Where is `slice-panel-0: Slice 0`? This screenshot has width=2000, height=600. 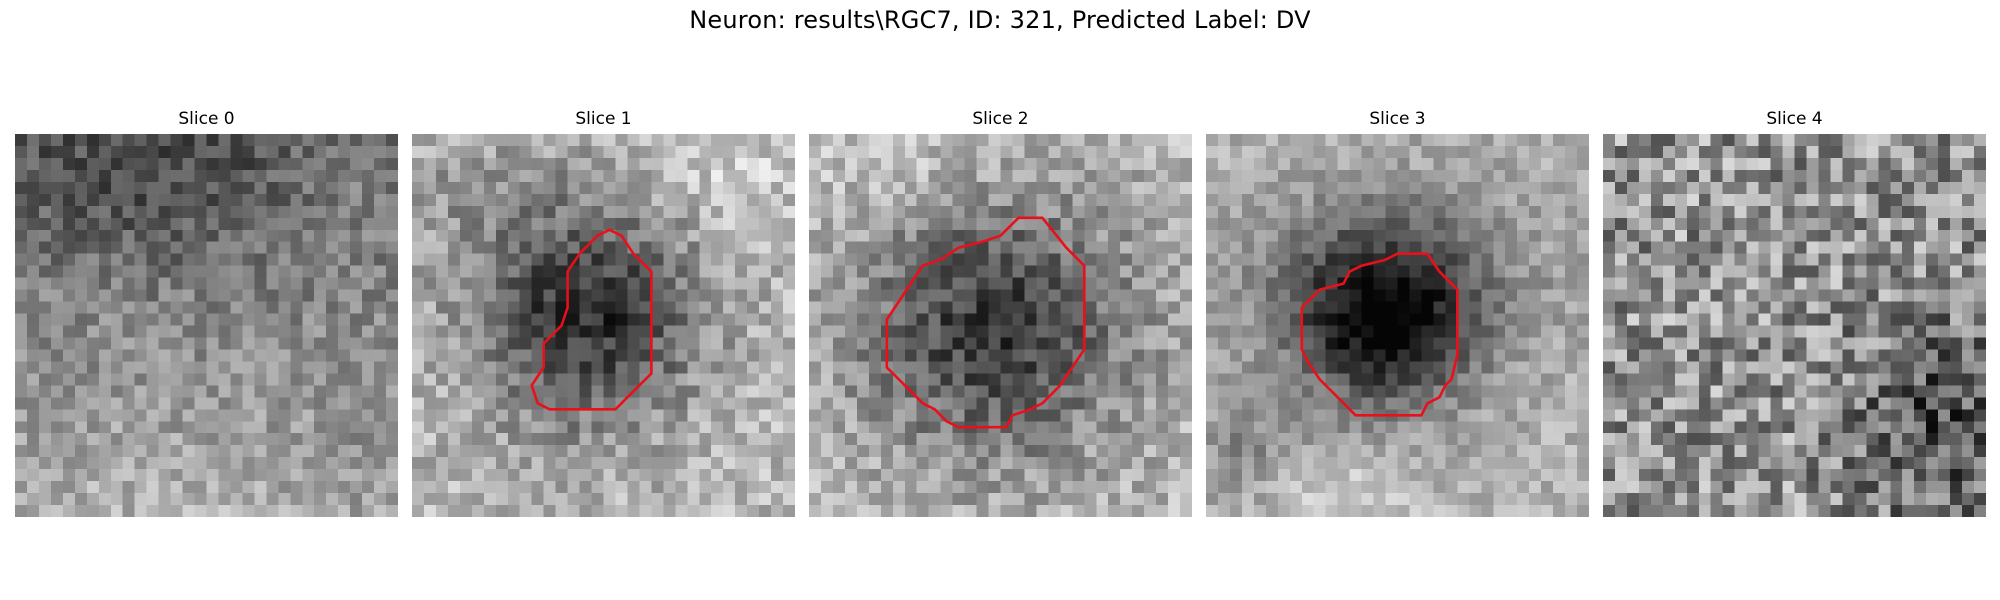 slice-panel-0: Slice 0 is located at coordinates (206, 312).